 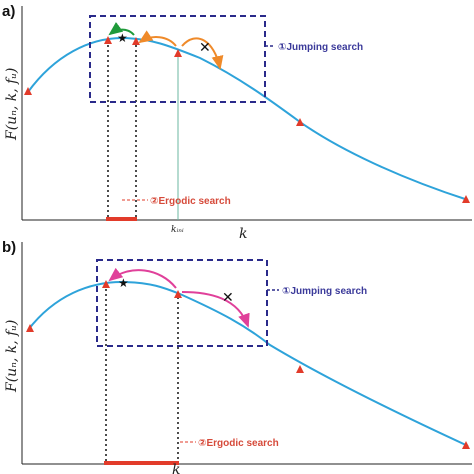 I want to click on panel-a-label: a), so click(x=8, y=11).